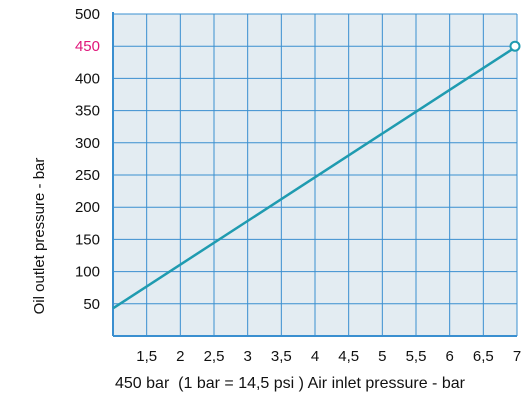 The height and width of the screenshot is (403, 521). I want to click on y-tick-label: 300, so click(87, 143).